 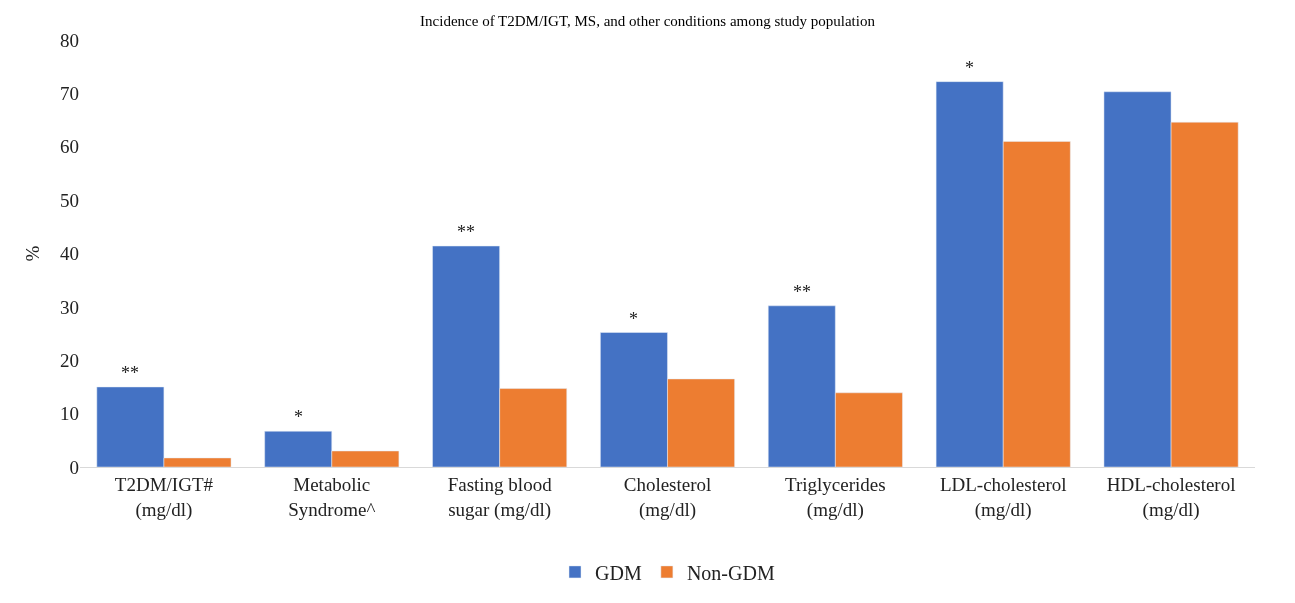 I want to click on y-tick-label: 50, so click(x=69, y=200).